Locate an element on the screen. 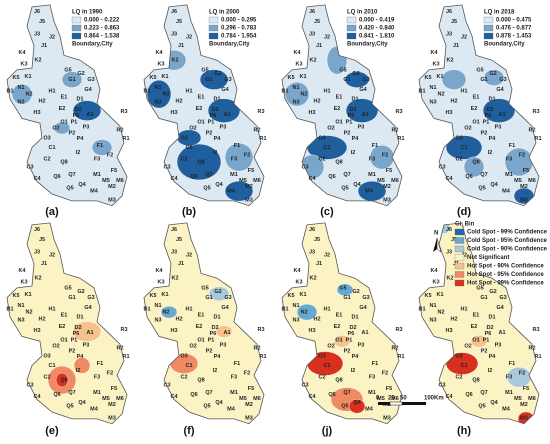 The height and width of the screenshot is (444, 550). panel-label: (a) is located at coordinates (52, 212).